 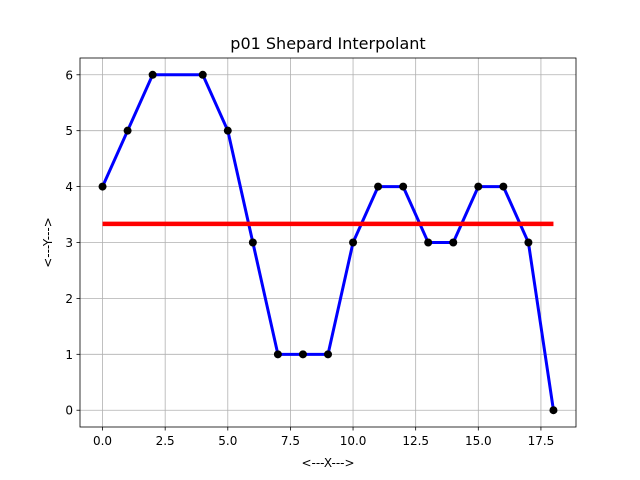 I want to click on chart-title: p01 Shepard Interpolant, so click(x=327, y=43).